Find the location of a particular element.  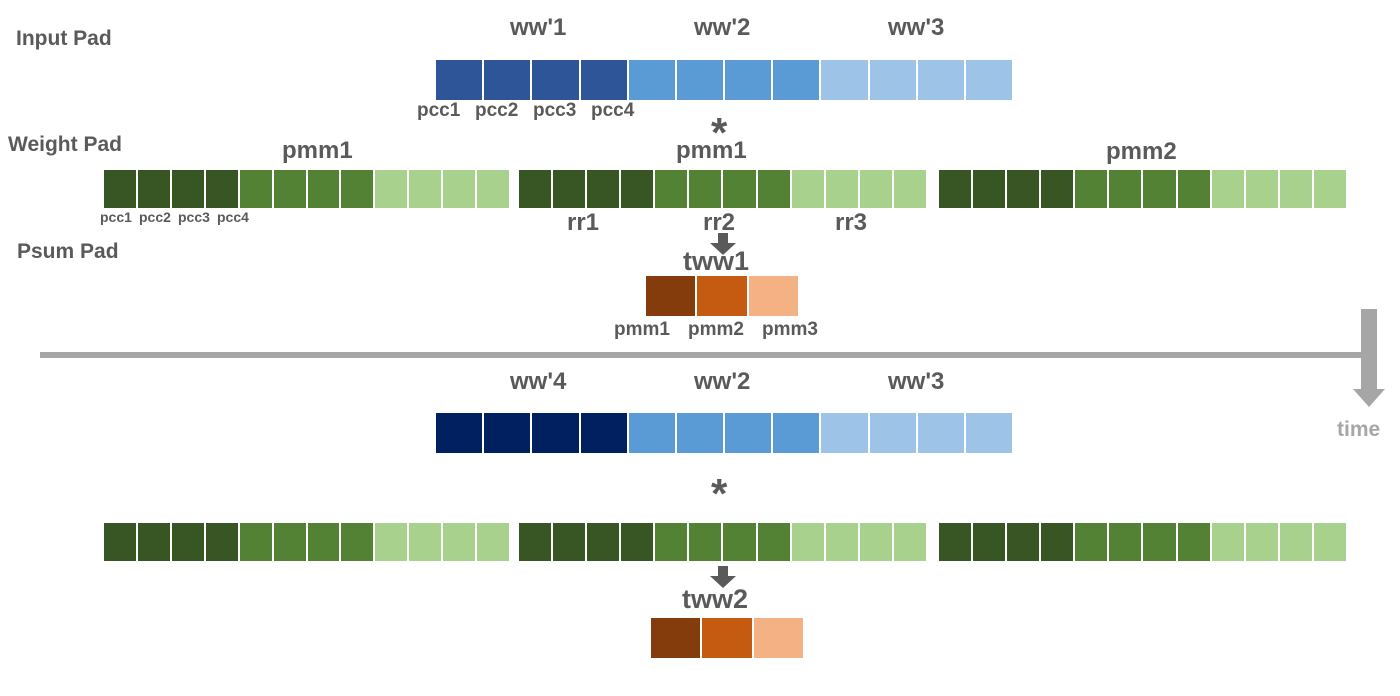

timeline-separator is located at coordinates (705, 355).